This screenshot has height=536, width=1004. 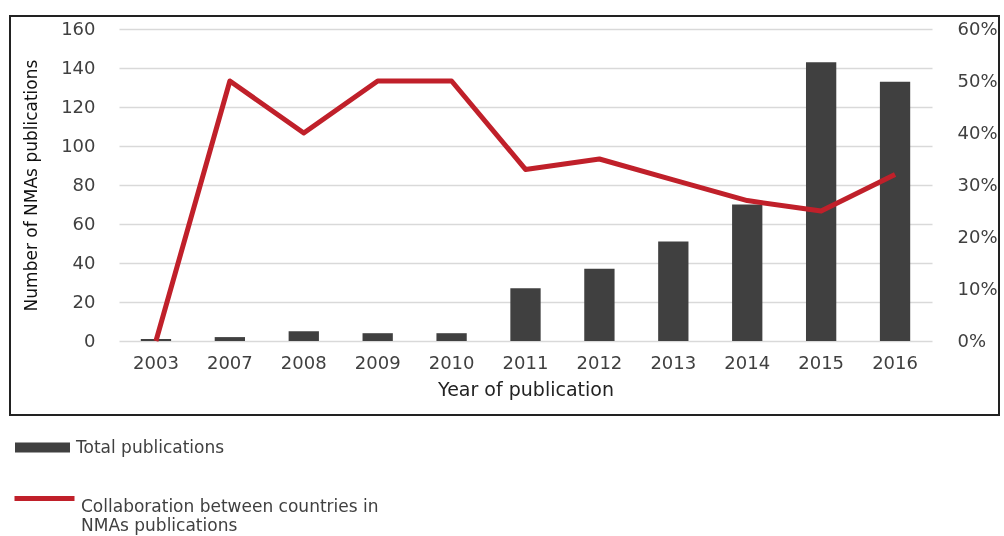 I want to click on y2-tick-label: 40%, so click(x=977, y=132).